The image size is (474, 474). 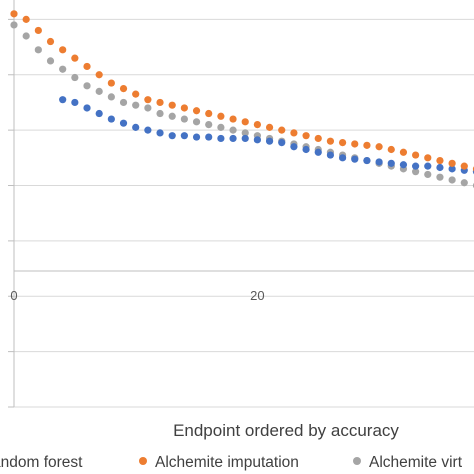 What do you see at coordinates (41, 462) in the screenshot?
I see `legend-label-0: andom forest` at bounding box center [41, 462].